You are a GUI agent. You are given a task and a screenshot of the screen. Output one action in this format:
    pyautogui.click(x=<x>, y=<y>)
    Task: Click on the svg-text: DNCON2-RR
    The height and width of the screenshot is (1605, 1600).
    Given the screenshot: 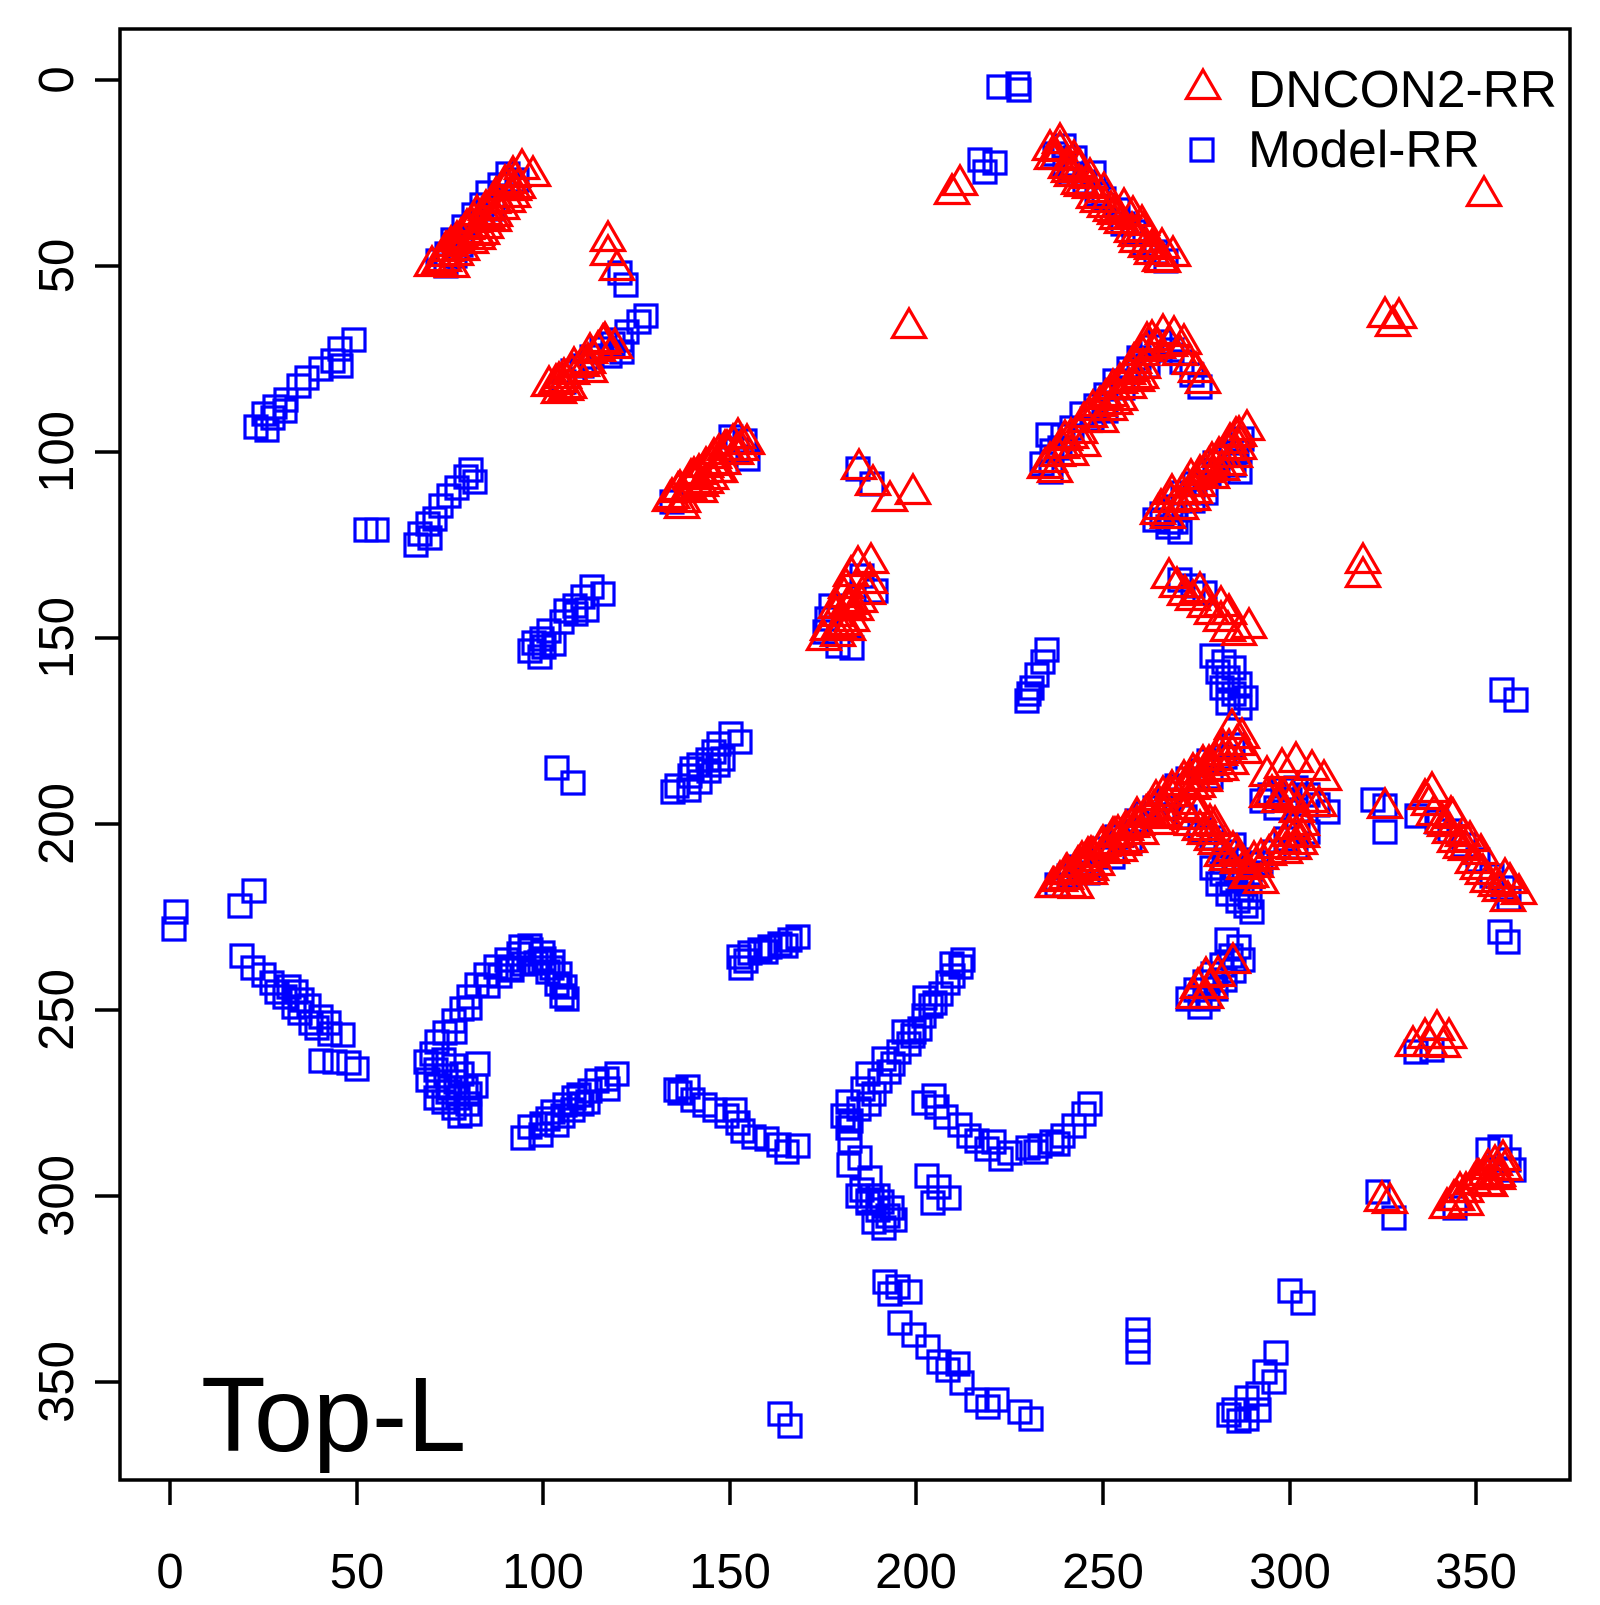 What is the action you would take?
    pyautogui.click(x=1402, y=89)
    